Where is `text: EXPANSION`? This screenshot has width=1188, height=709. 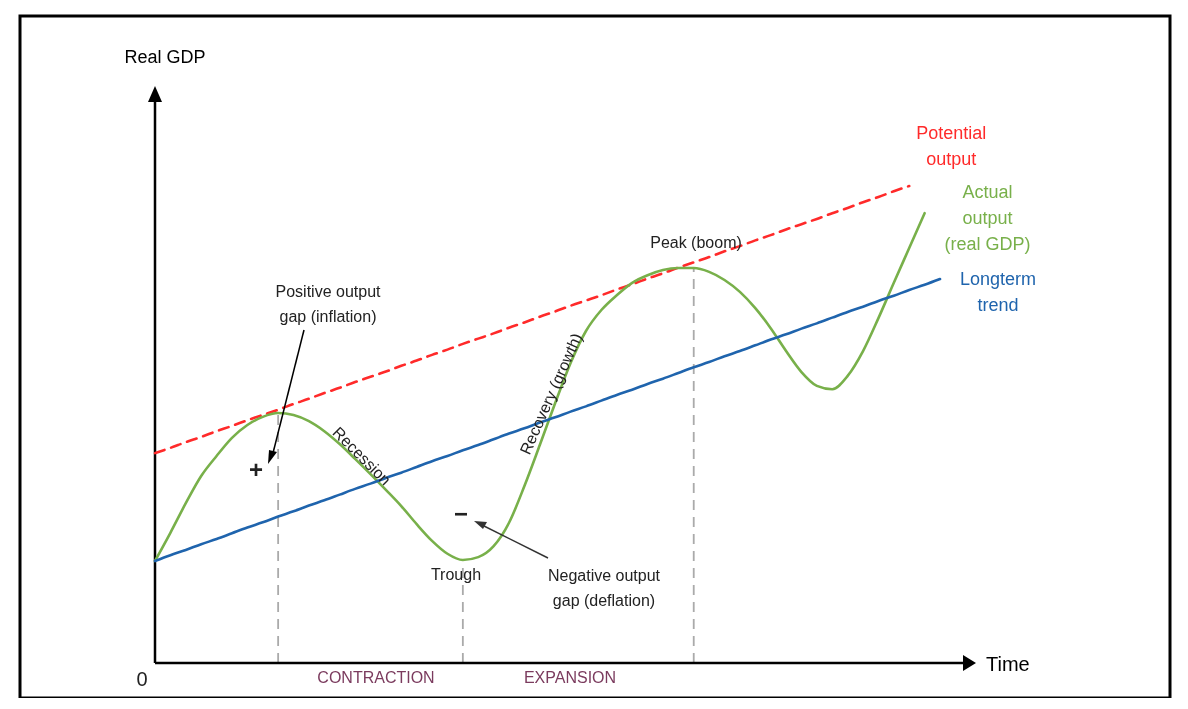
text: EXPANSION is located at coordinates (570, 677).